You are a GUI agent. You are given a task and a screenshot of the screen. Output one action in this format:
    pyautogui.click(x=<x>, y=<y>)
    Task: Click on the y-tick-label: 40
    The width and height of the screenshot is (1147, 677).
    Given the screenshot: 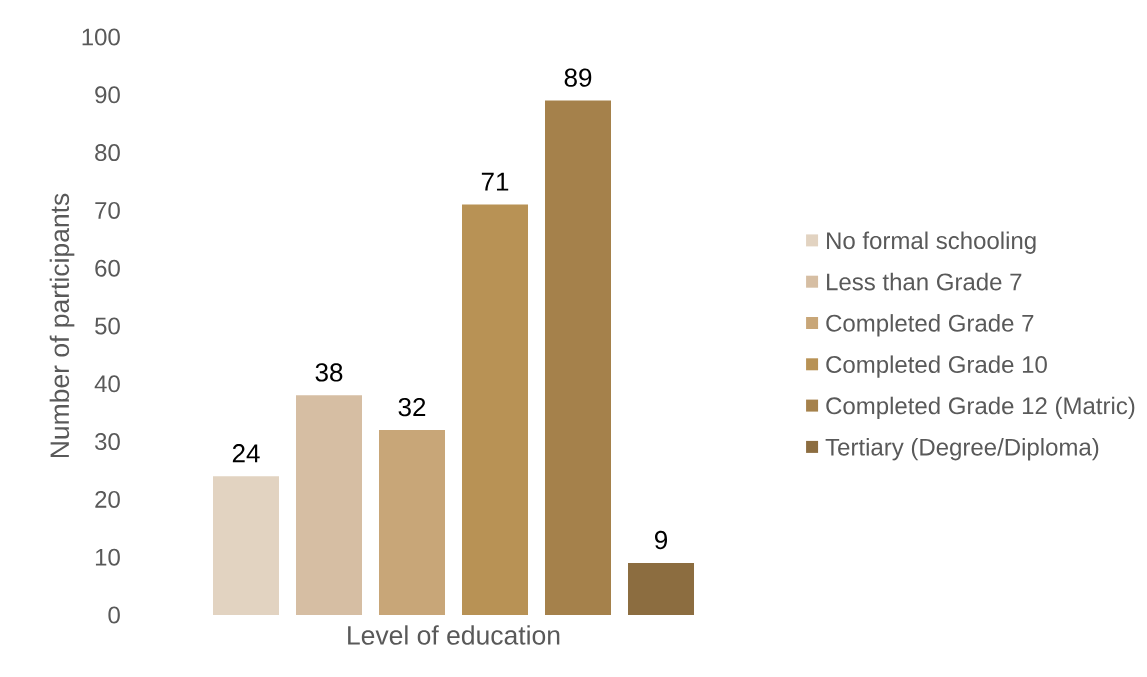 What is the action you would take?
    pyautogui.click(x=107, y=384)
    